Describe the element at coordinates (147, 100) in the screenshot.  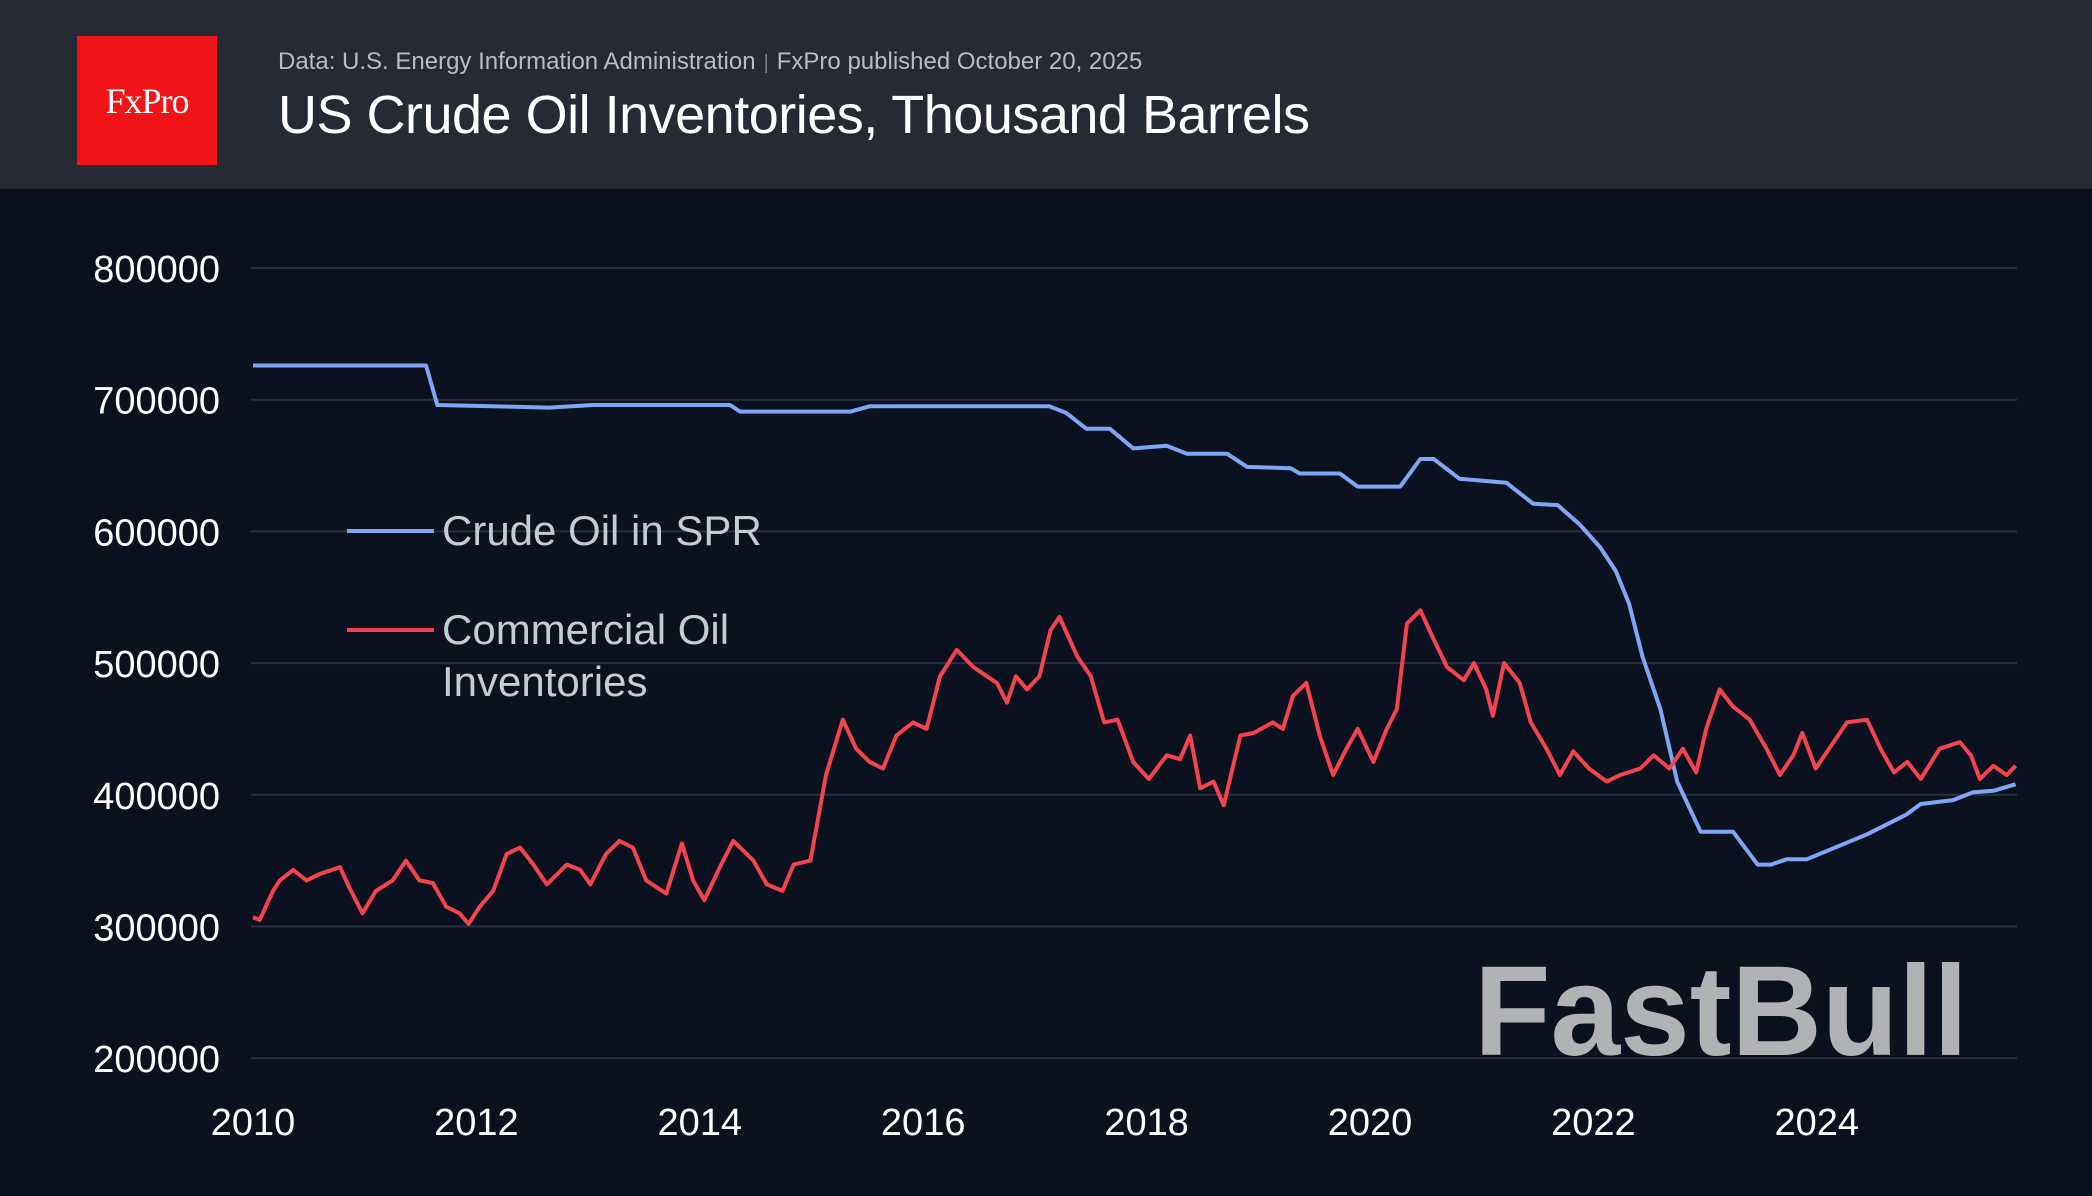
I see `fxpro-logo: FxPro` at that location.